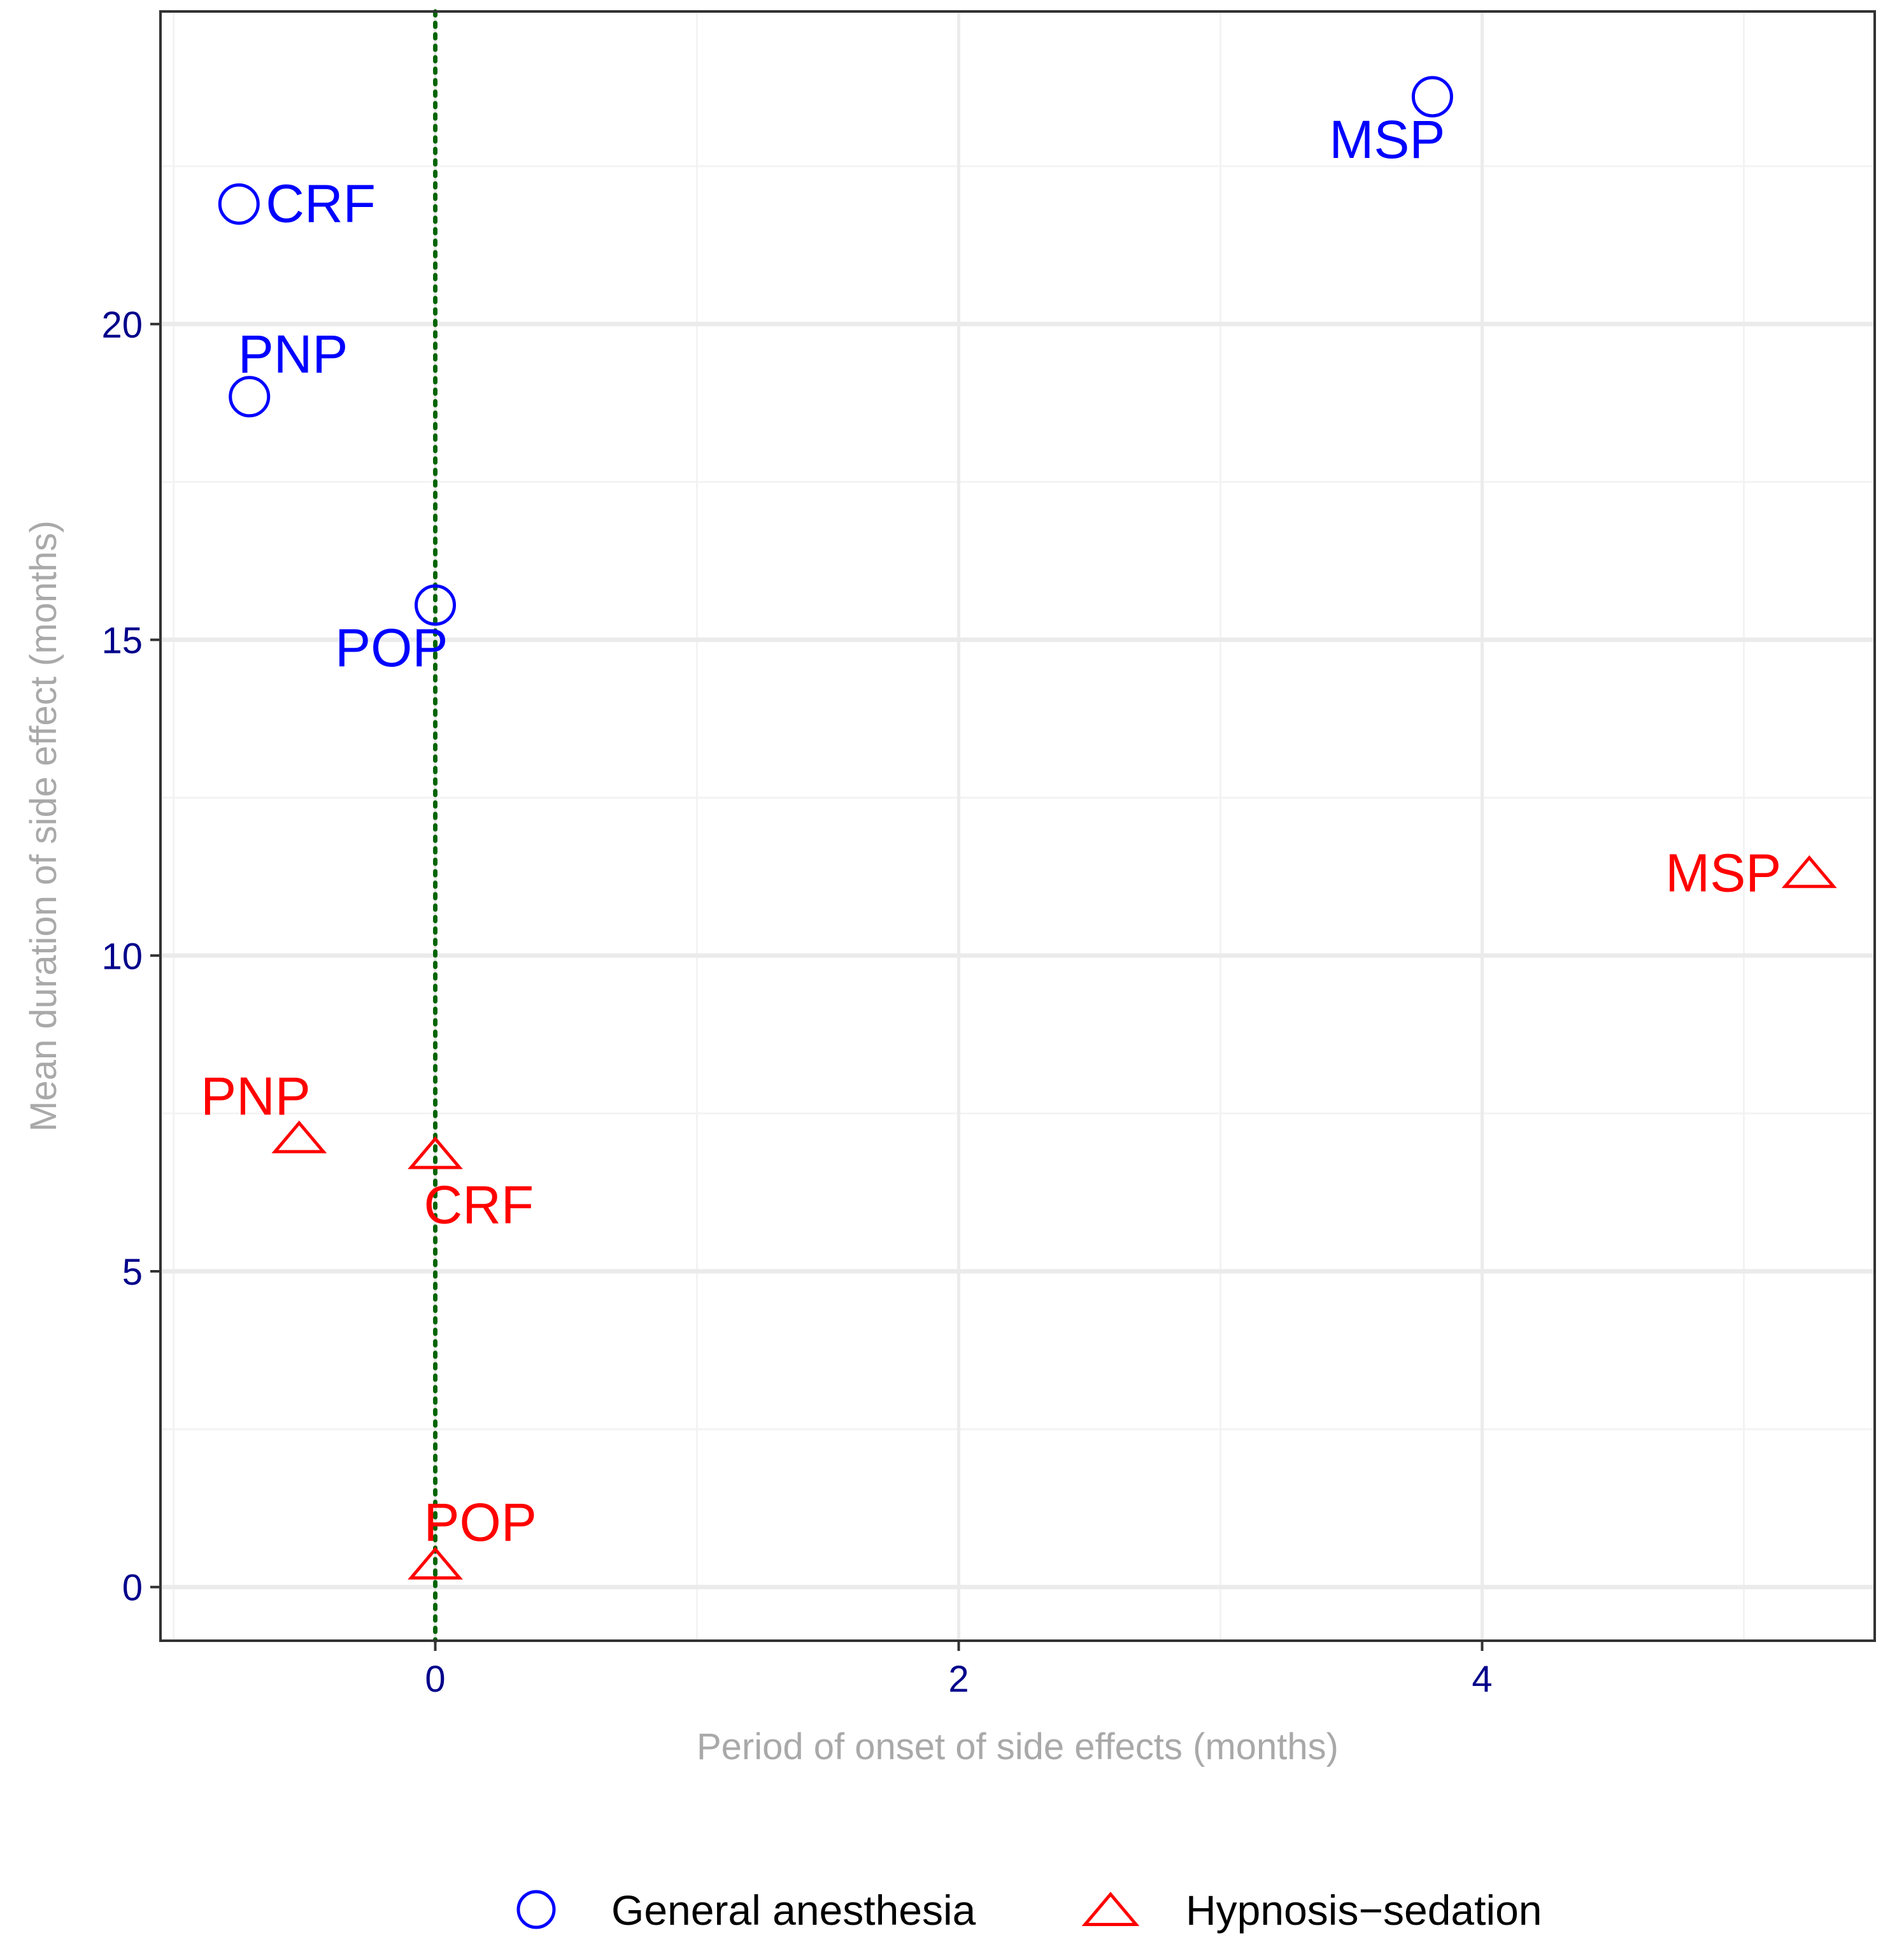  What do you see at coordinates (122, 641) in the screenshot?
I see `y-tick-label: 15` at bounding box center [122, 641].